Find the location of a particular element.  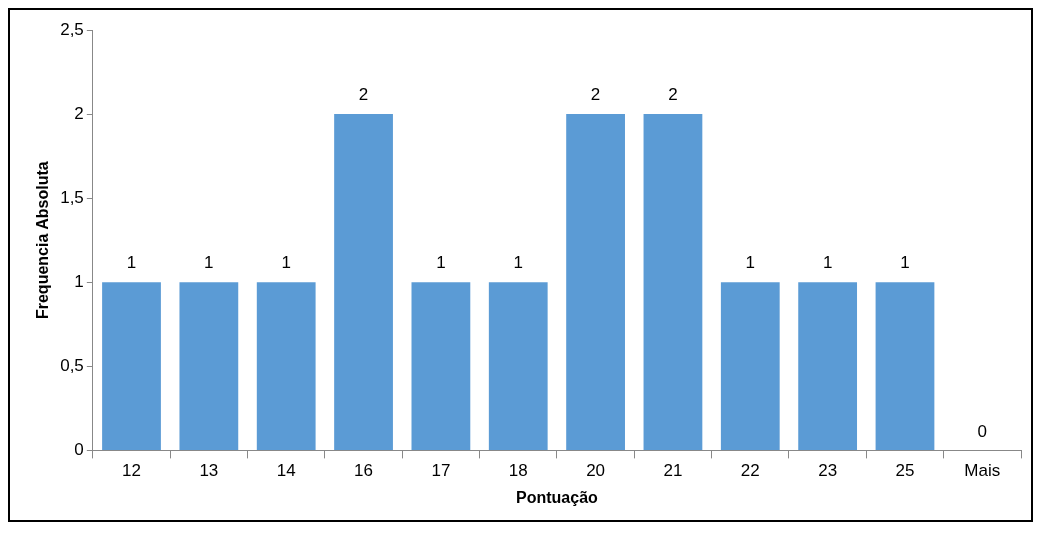

x-tick-label: 20 is located at coordinates (596, 471).